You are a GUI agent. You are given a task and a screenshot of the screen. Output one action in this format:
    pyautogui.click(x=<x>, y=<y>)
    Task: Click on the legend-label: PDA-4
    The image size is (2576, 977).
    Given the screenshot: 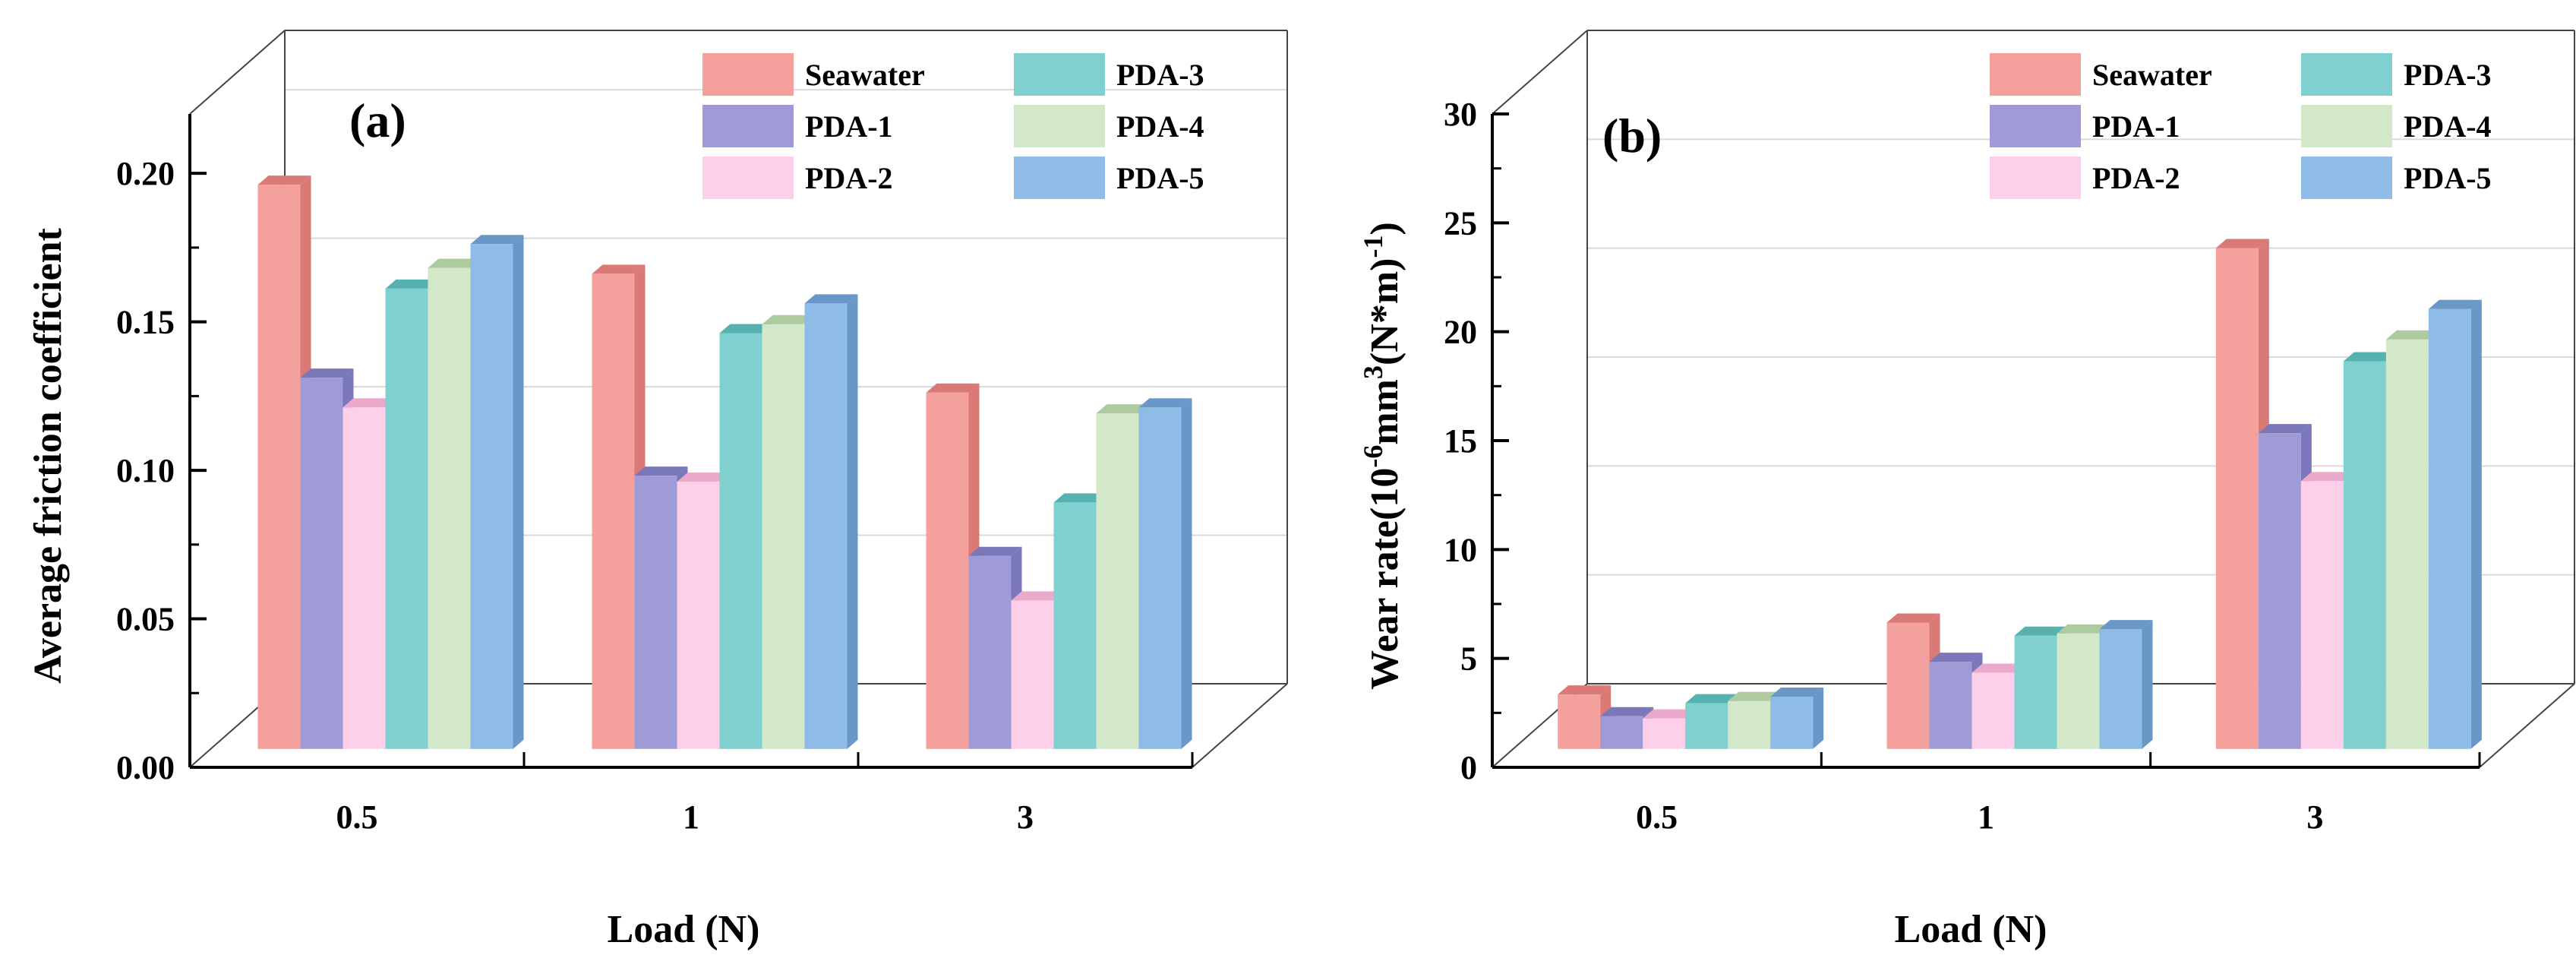 What is the action you would take?
    pyautogui.click(x=2448, y=127)
    